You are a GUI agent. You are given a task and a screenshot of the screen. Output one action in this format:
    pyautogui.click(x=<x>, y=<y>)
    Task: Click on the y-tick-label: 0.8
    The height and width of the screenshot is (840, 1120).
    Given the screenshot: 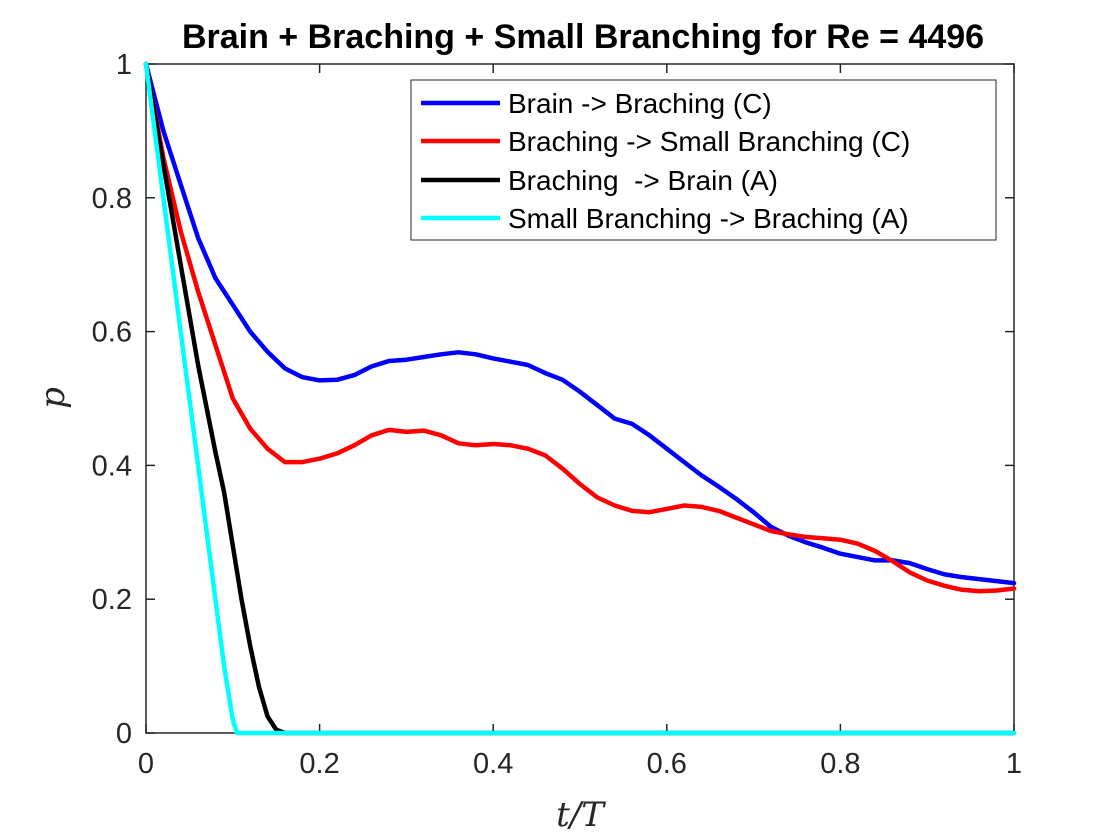 What is the action you would take?
    pyautogui.click(x=112, y=199)
    